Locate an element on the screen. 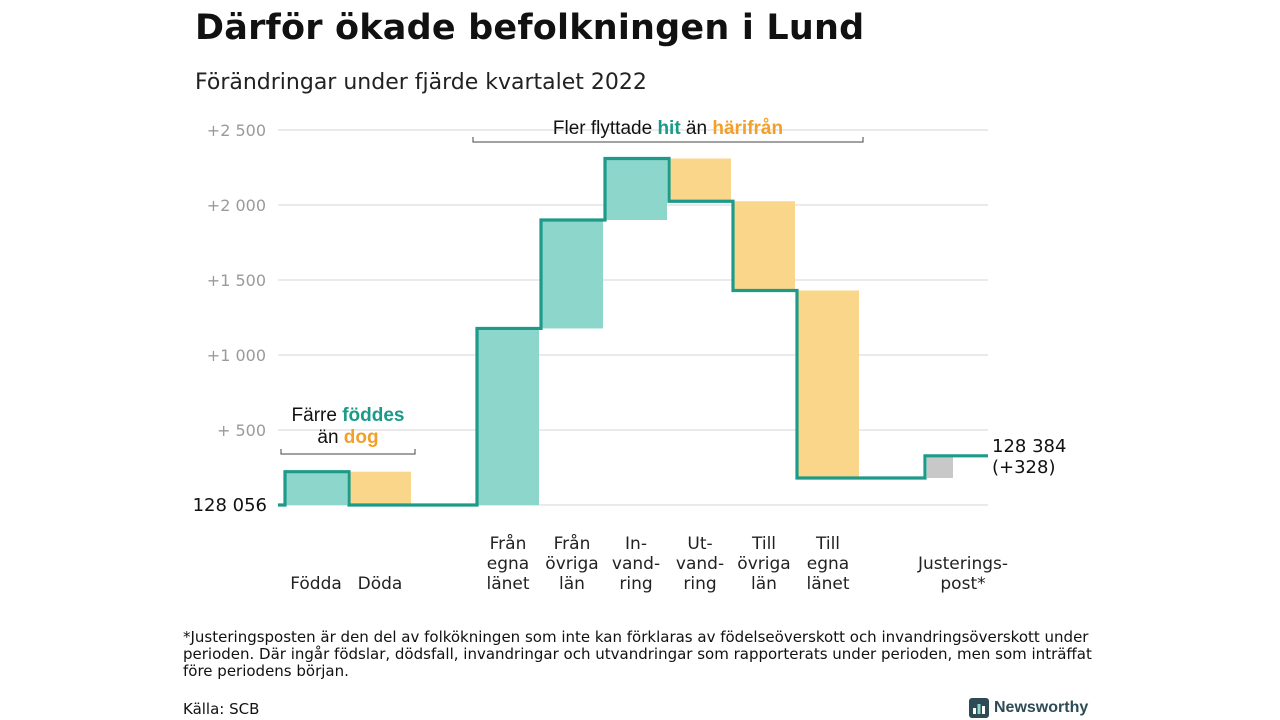  x-category-label: Från övriga län is located at coordinates (571, 563).